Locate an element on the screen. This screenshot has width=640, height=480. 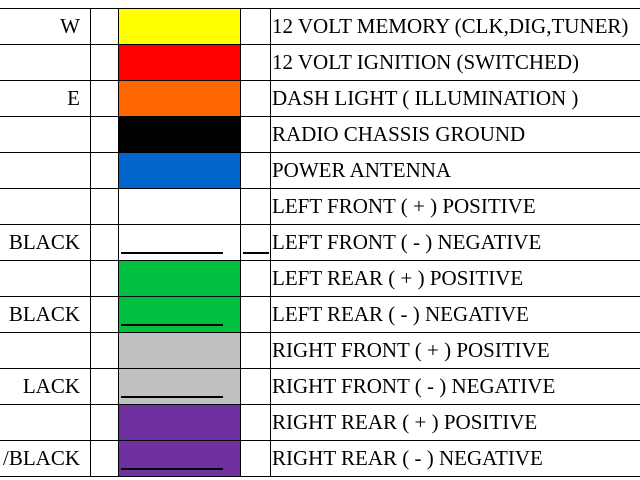
wire-function: DASH LIGHT ( ILLUMINATION ) is located at coordinates (425, 98).